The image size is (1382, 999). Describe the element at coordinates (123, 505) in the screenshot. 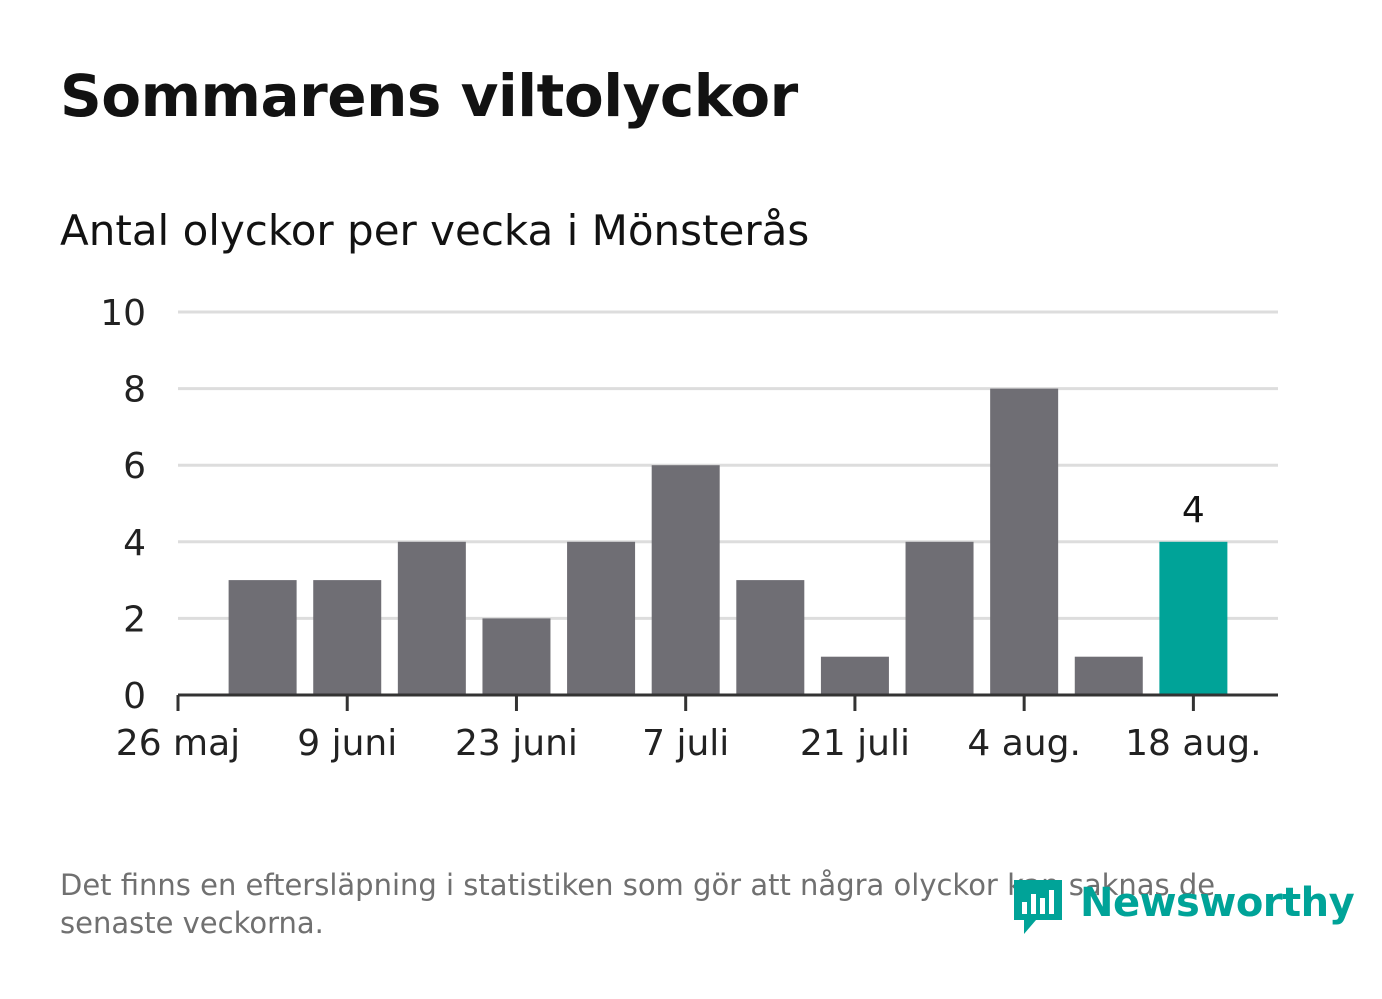

I see `y-axis-ticks: 0 2 4 6 8 10` at that location.